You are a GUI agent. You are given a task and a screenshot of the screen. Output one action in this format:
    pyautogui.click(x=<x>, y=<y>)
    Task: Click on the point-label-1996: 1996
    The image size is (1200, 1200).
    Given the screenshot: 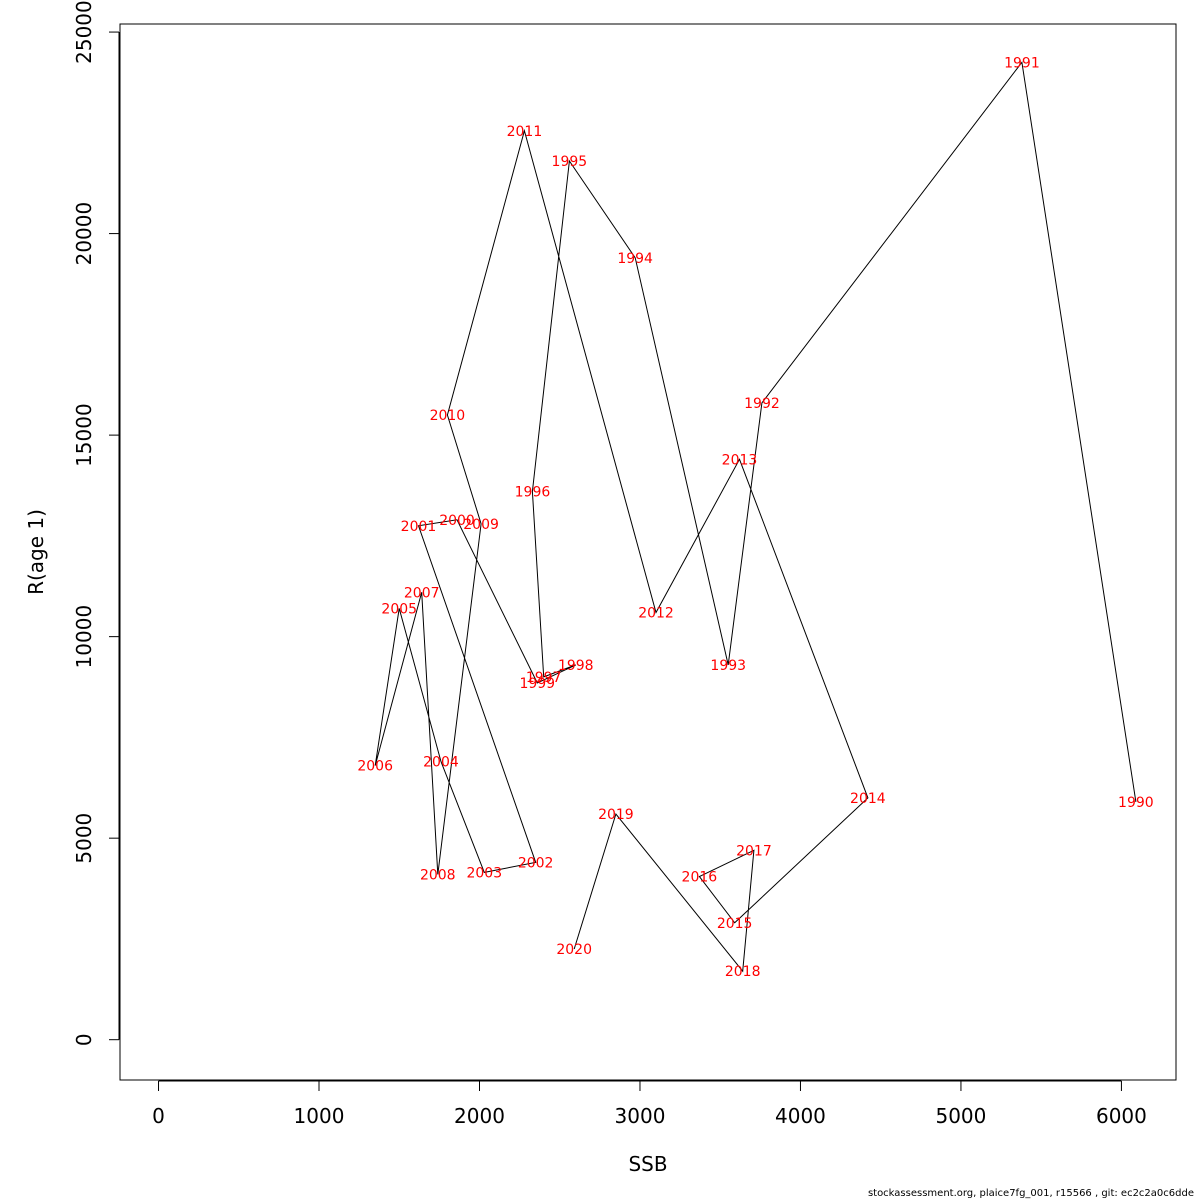 What is the action you would take?
    pyautogui.click(x=533, y=493)
    